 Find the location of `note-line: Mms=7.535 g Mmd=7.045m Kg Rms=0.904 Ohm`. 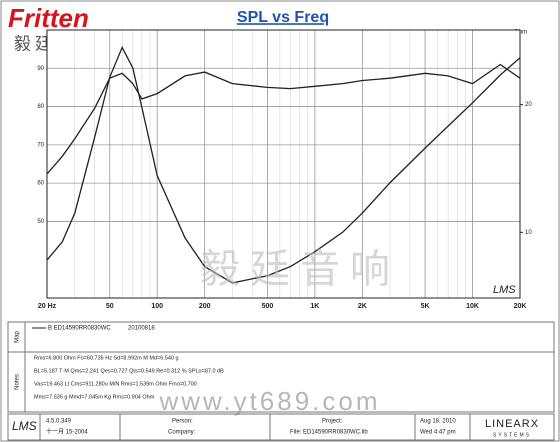

note-line: Mms=7.535 g Mmd=7.045m Kg Rms=0.904 Ohm is located at coordinates (94, 397).